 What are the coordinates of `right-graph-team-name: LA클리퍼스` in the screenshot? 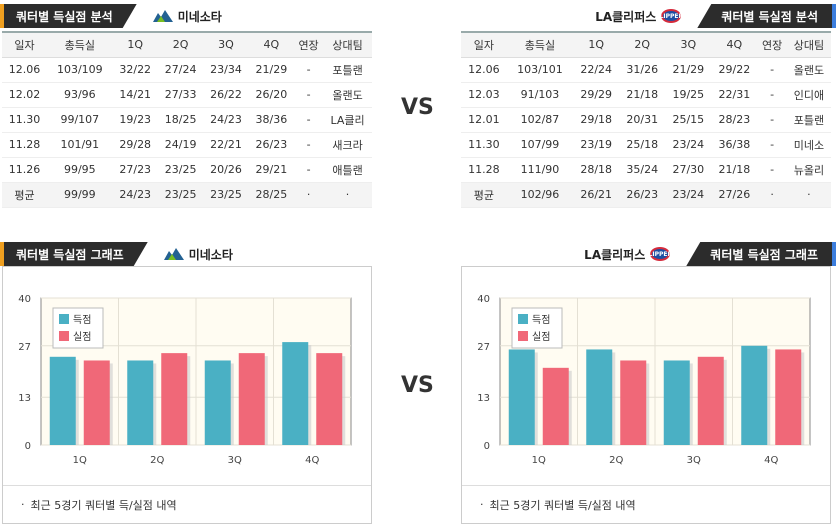 It's located at (615, 254).